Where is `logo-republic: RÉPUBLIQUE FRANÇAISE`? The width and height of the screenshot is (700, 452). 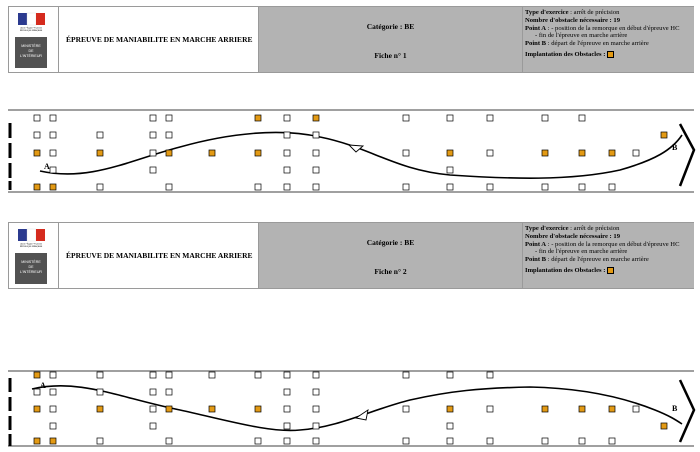 logo-republic: RÉPUBLIQUE FRANÇAISE is located at coordinates (31, 246).